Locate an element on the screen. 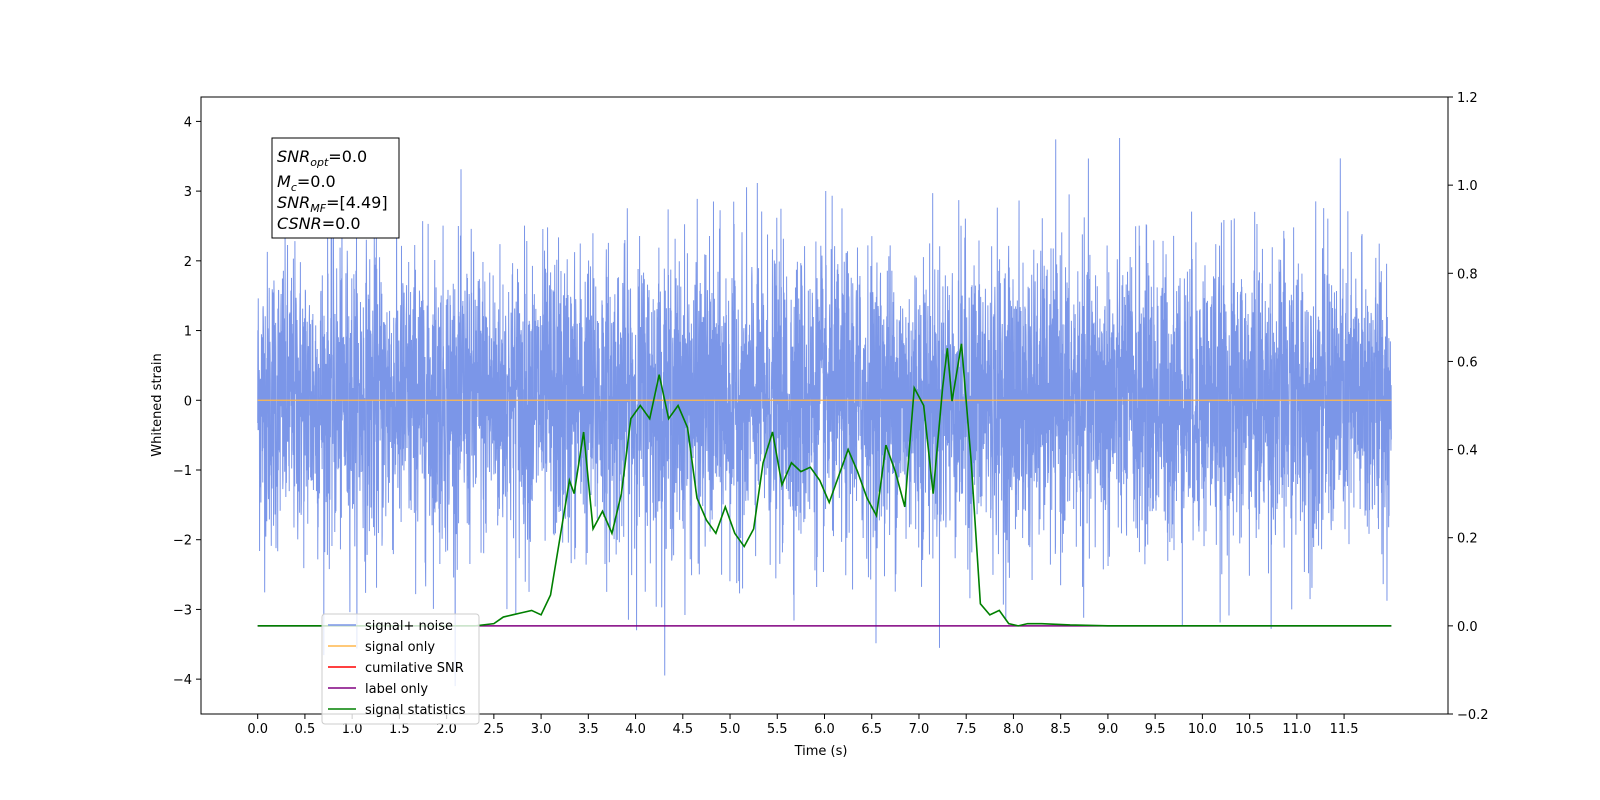  x-tick-label: 1.5 is located at coordinates (399, 729).